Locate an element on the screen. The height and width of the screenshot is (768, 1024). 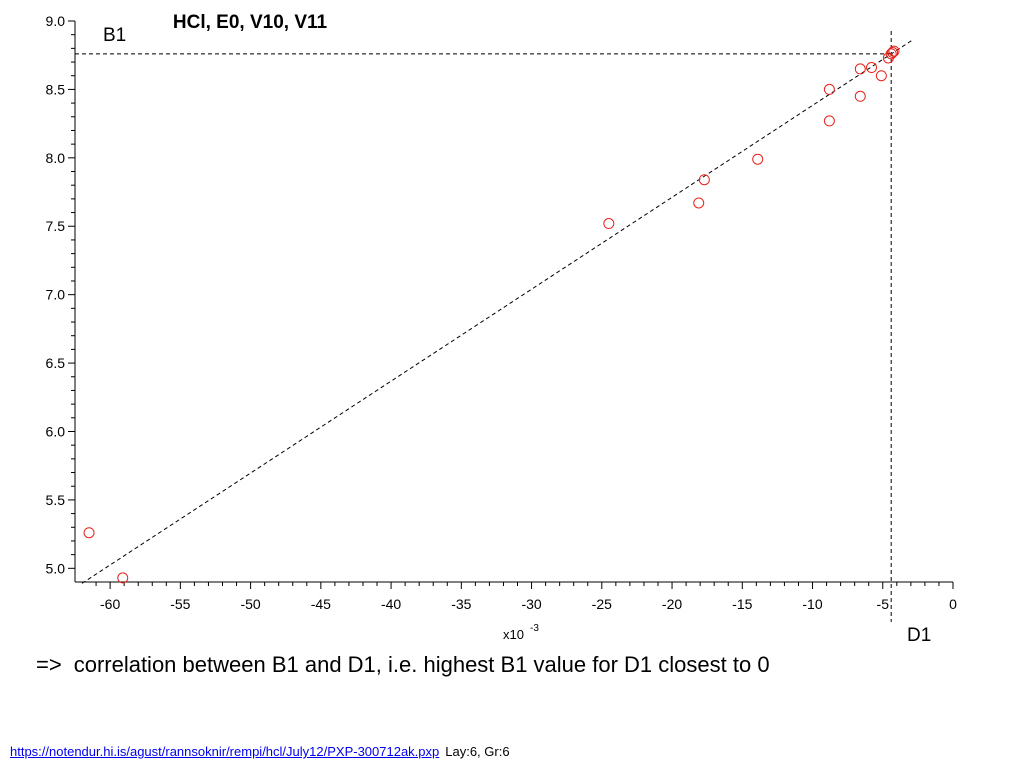
y-tick-label: 8.0 is located at coordinates (56, 158).